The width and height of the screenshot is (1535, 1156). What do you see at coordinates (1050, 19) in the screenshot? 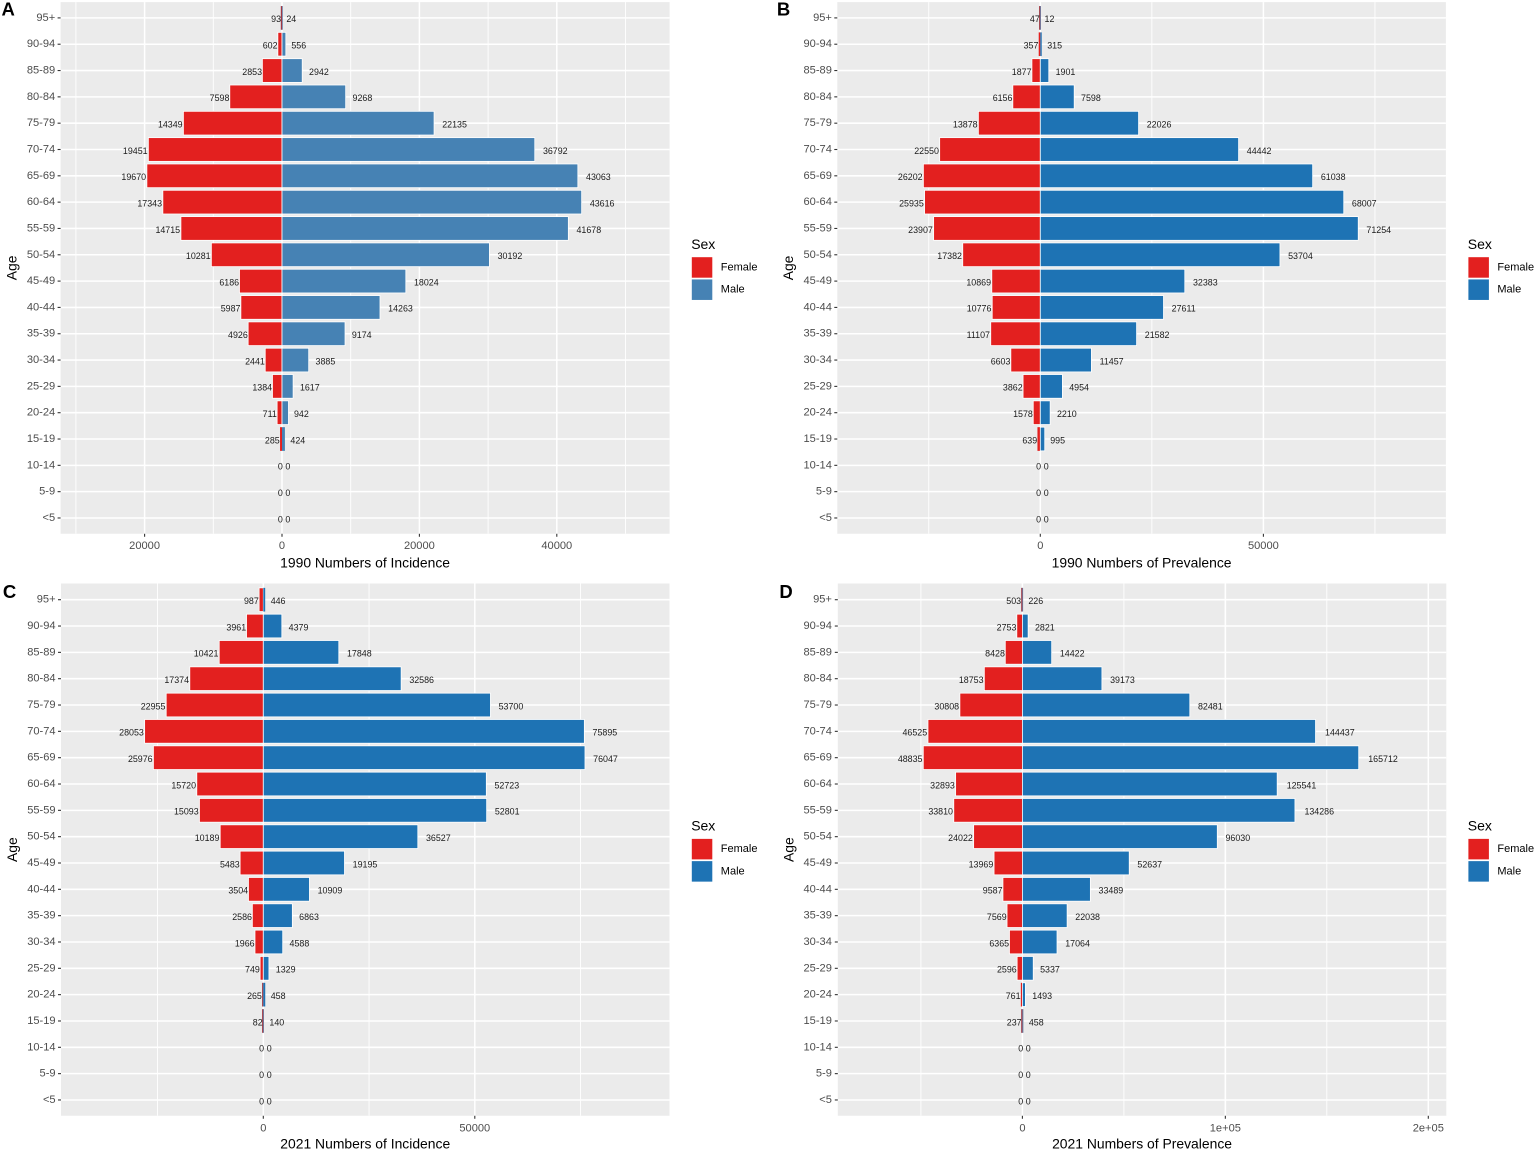
I see `svg-text: 12` at bounding box center [1050, 19].